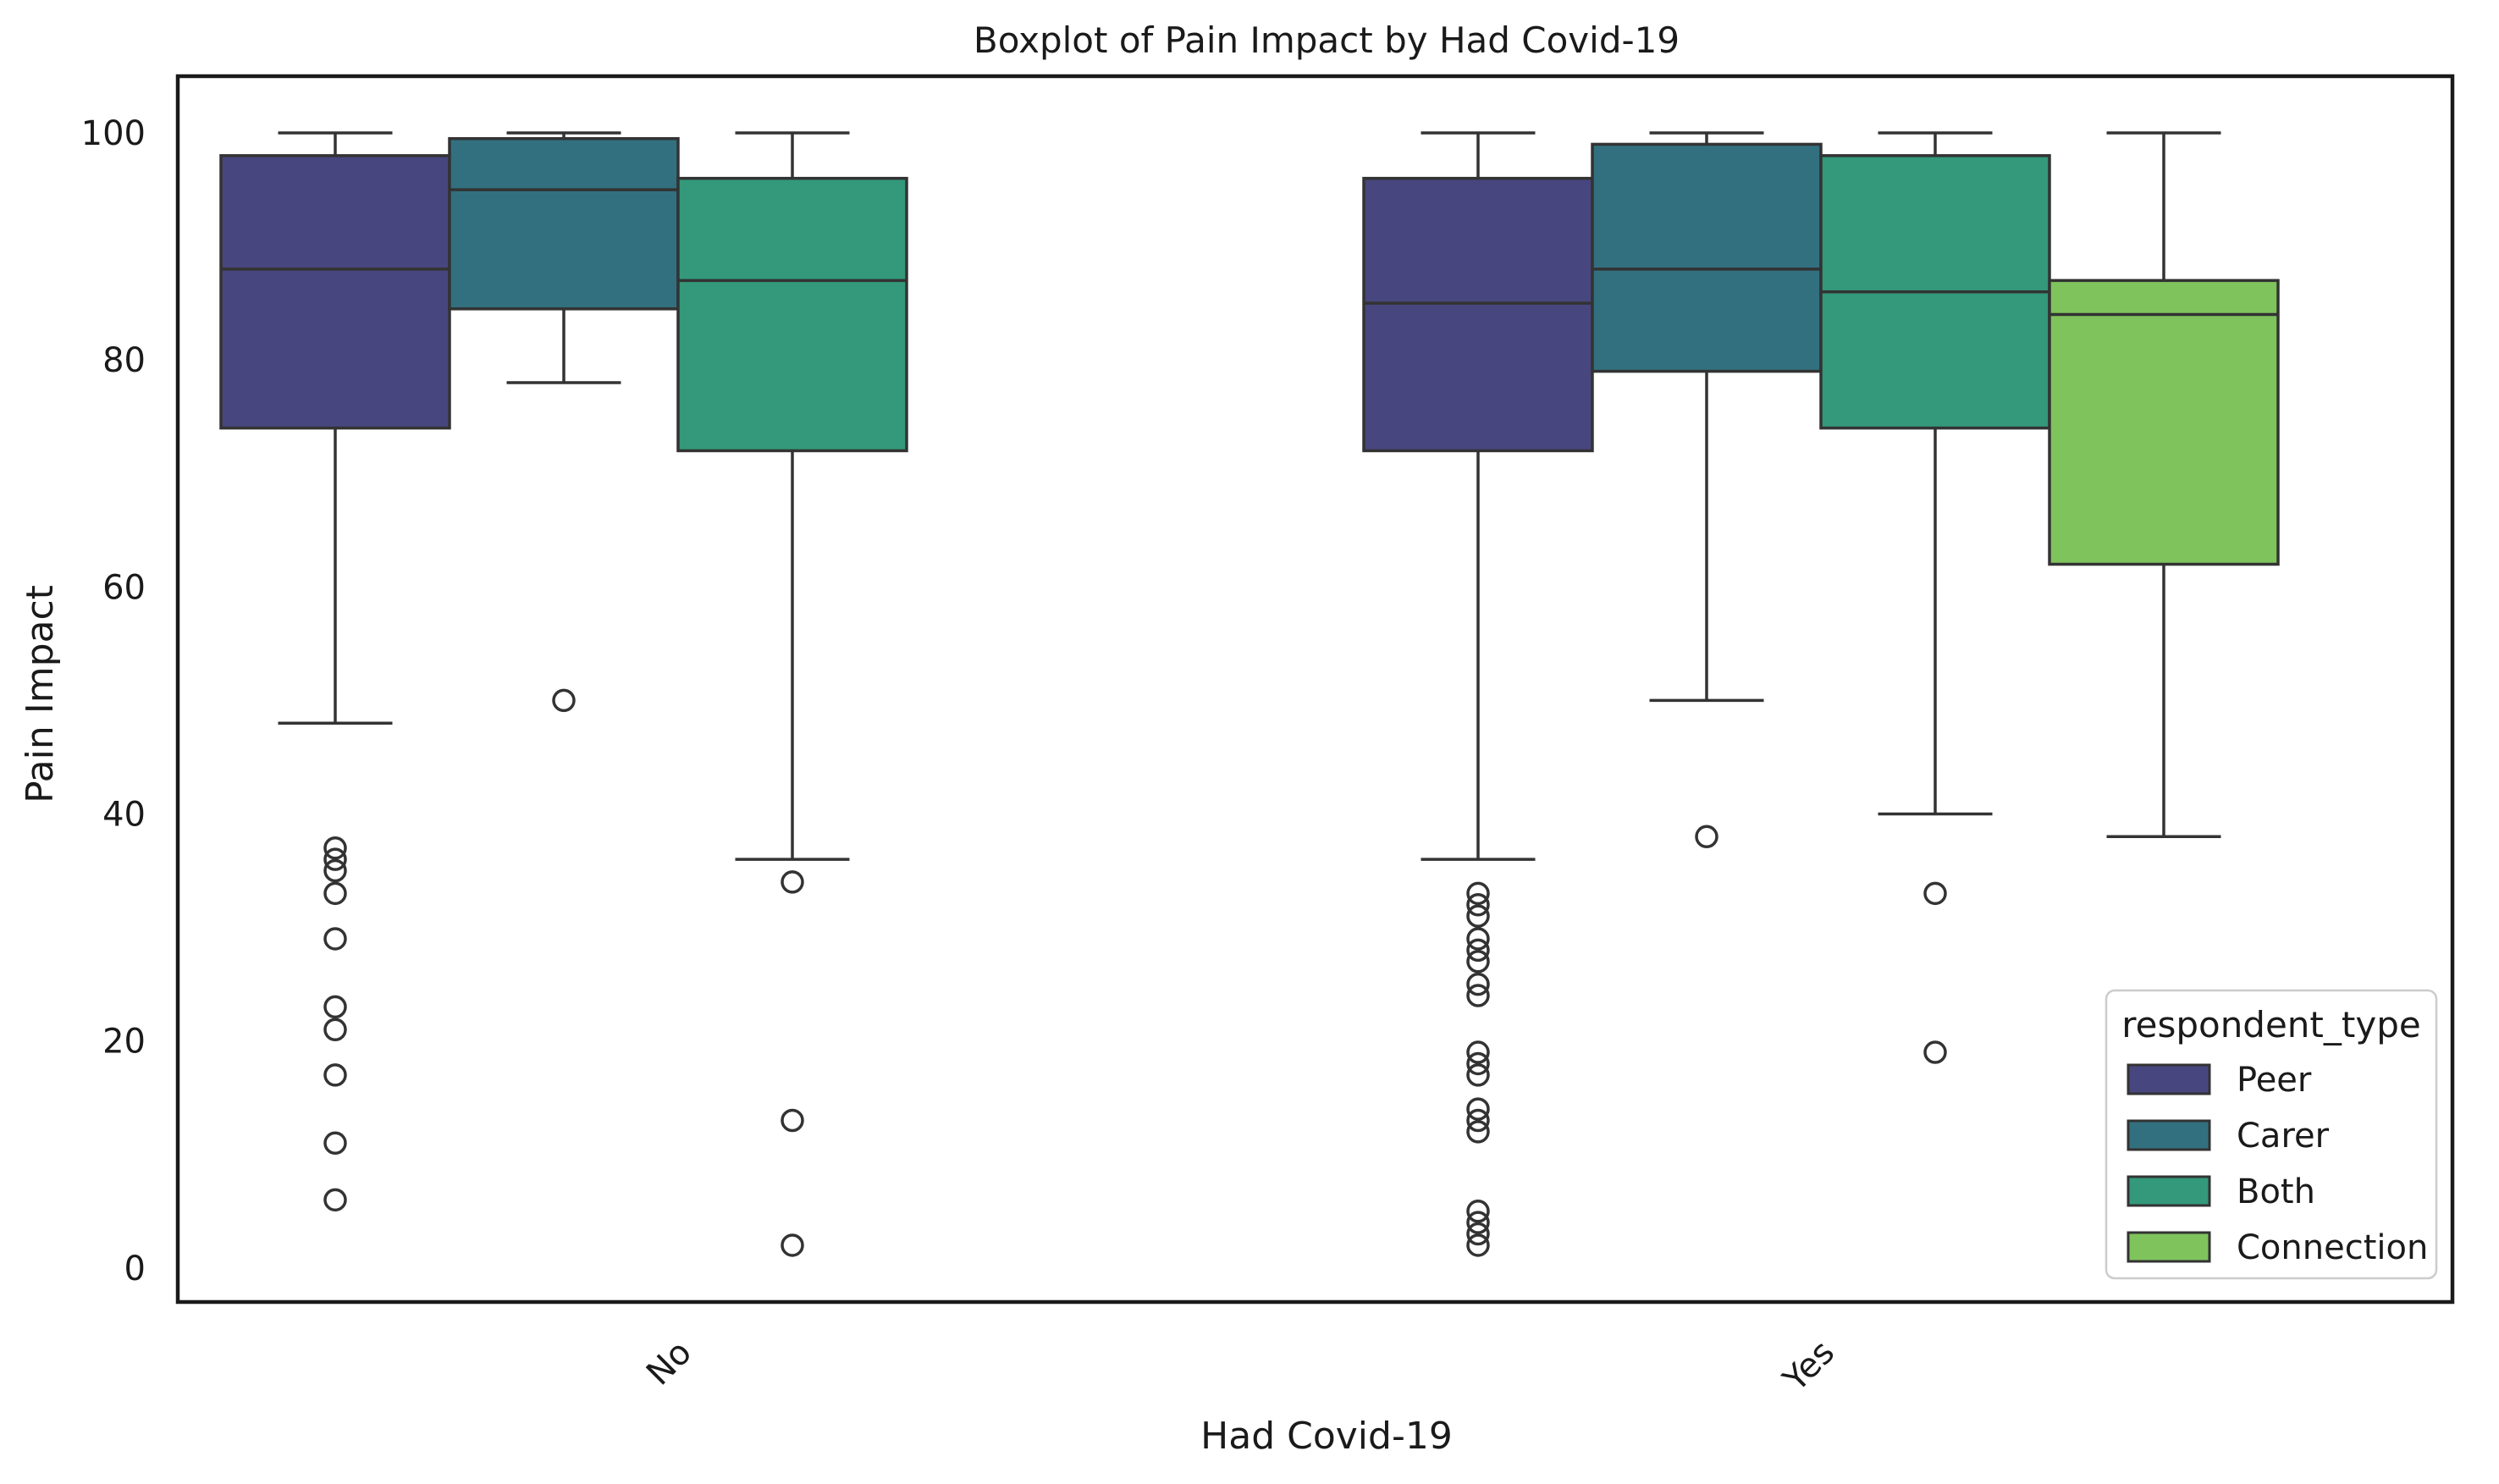 The height and width of the screenshot is (1484, 2499). What do you see at coordinates (792, 694) in the screenshot?
I see `box-both-no` at bounding box center [792, 694].